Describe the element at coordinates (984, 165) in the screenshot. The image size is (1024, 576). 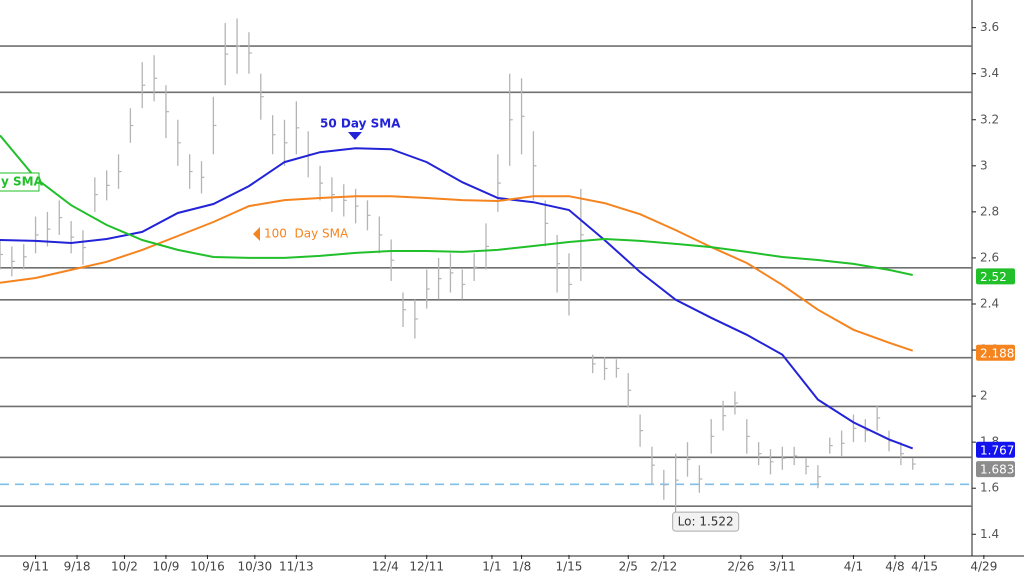
I see `y-tick-label: 3` at that location.